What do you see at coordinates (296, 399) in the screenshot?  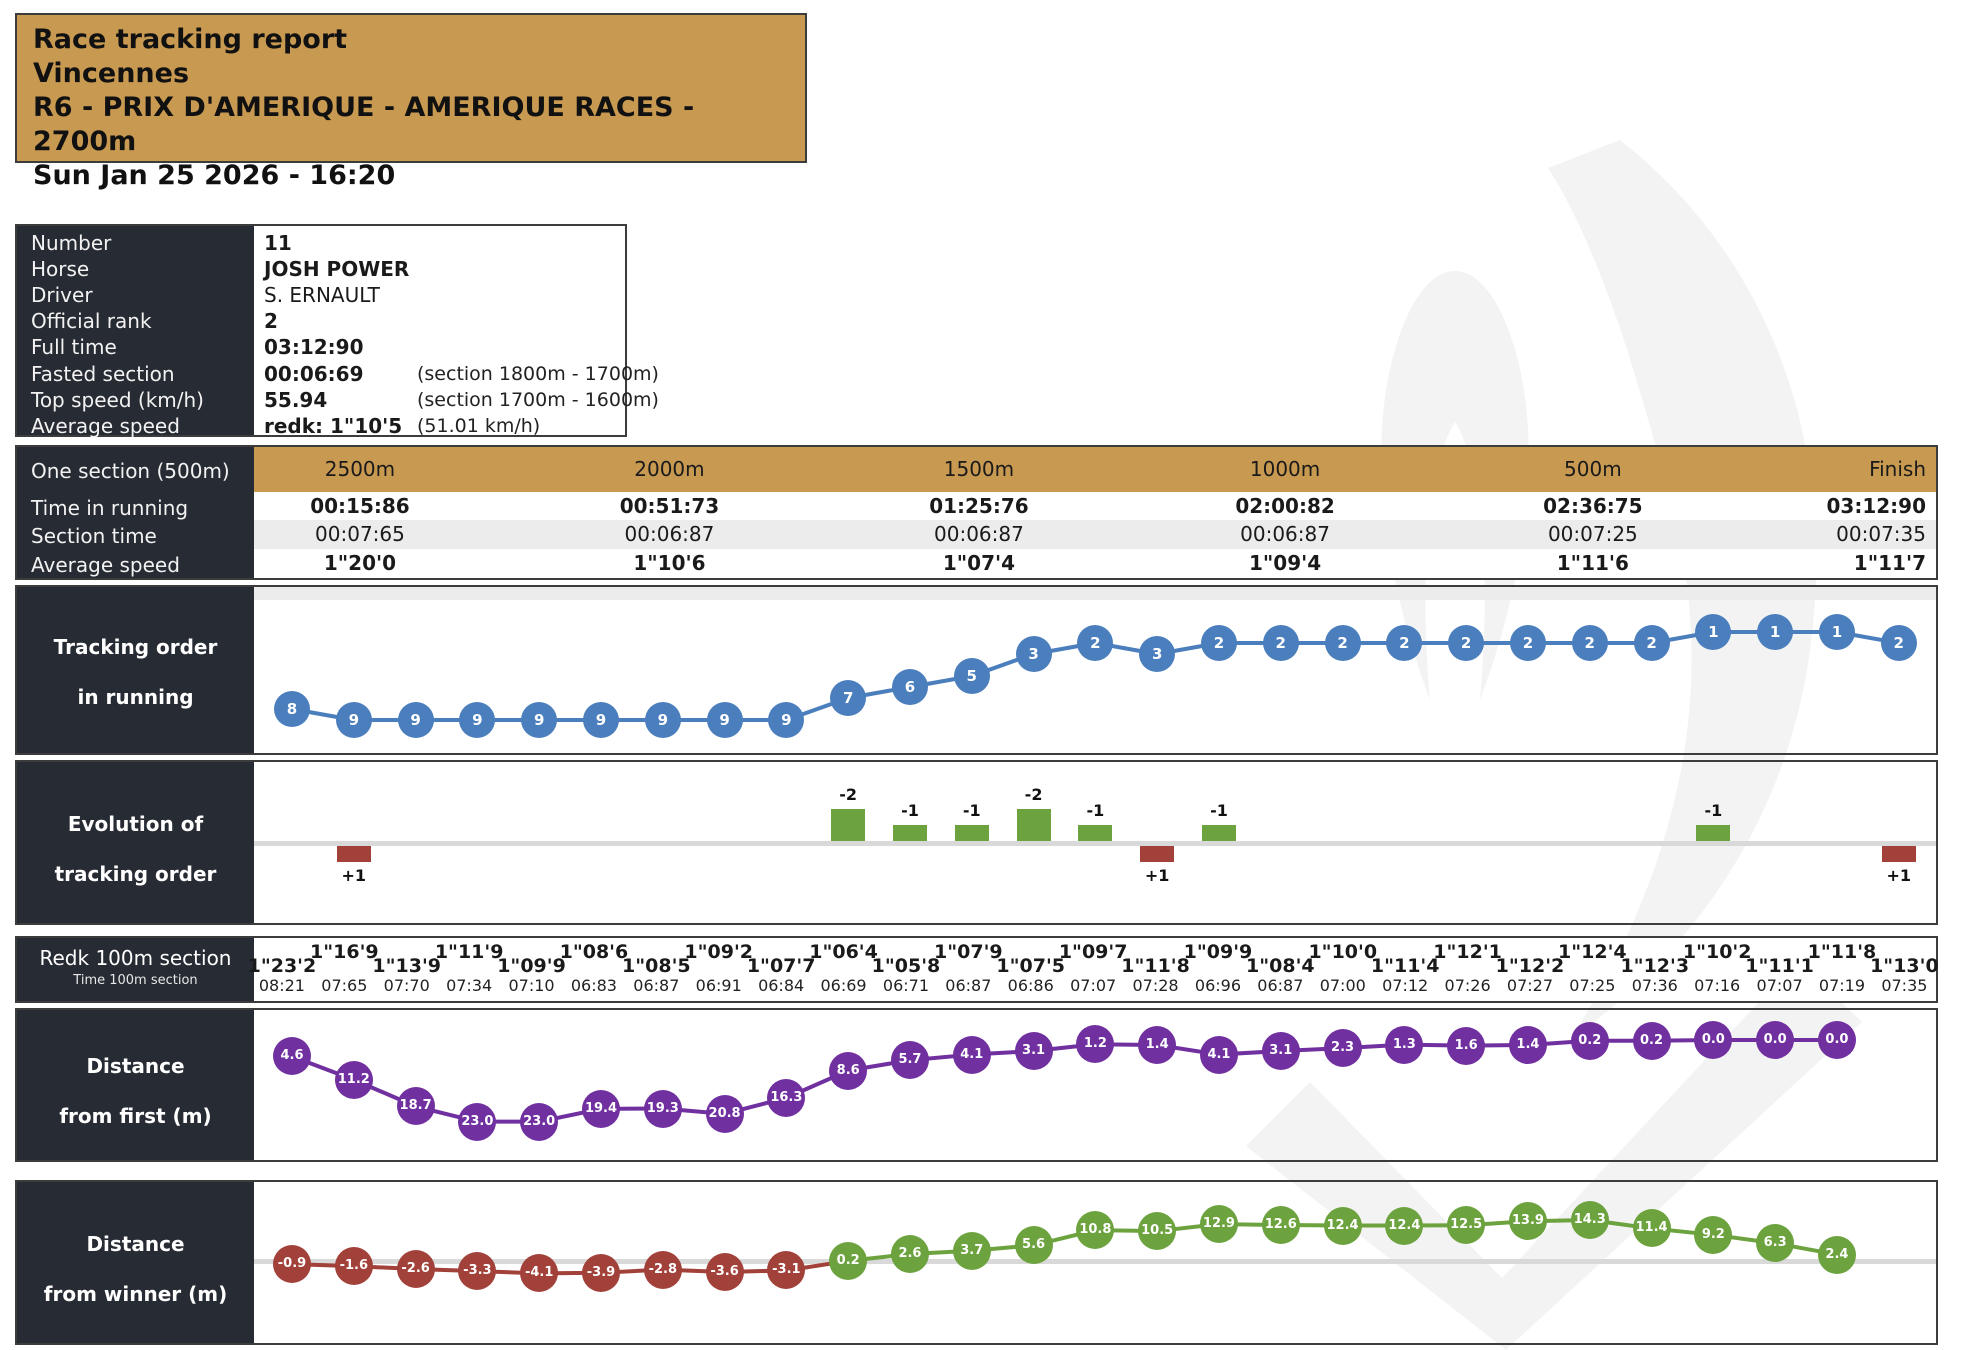 I see `info-row-value: 55.94` at bounding box center [296, 399].